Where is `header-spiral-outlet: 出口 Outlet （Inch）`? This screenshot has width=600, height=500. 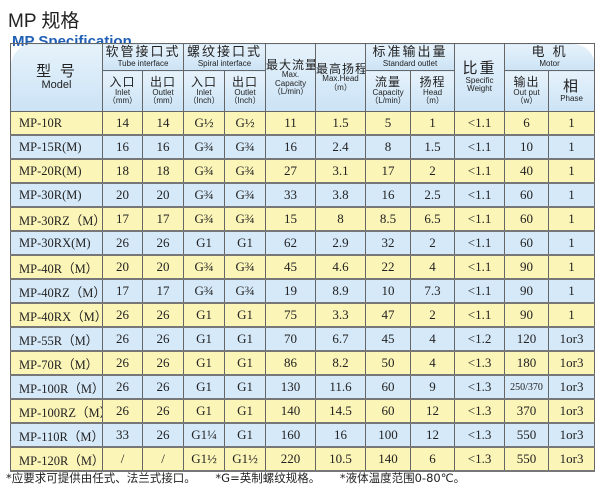 header-spiral-outlet: 出口 Outlet （Inch） is located at coordinates (245, 91).